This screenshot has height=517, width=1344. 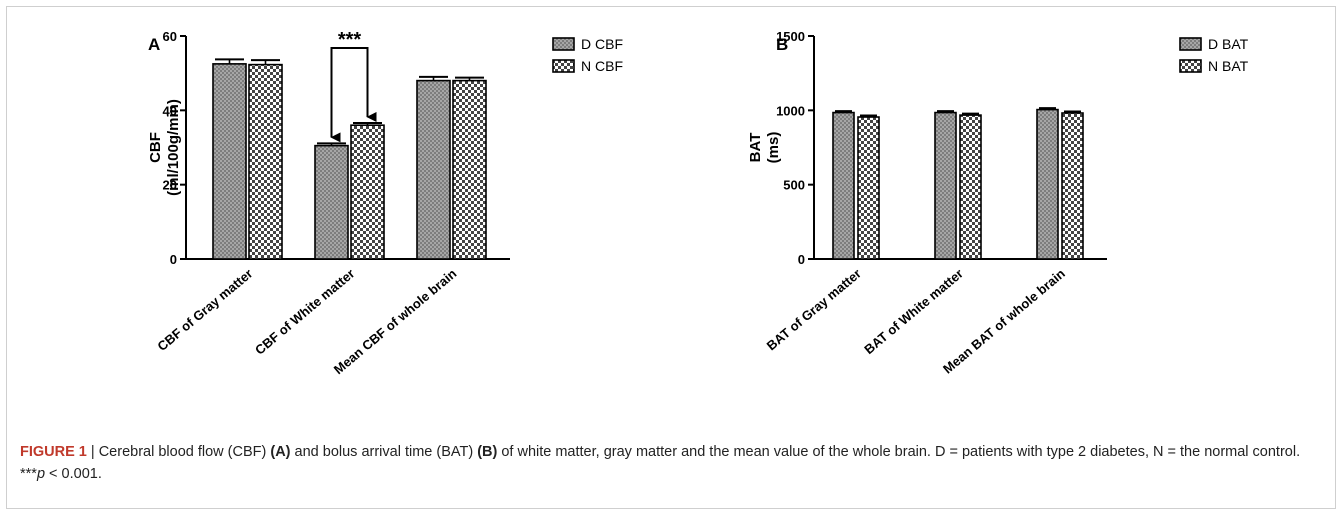 What do you see at coordinates (602, 44) in the screenshot?
I see `legend-label: D CBF` at bounding box center [602, 44].